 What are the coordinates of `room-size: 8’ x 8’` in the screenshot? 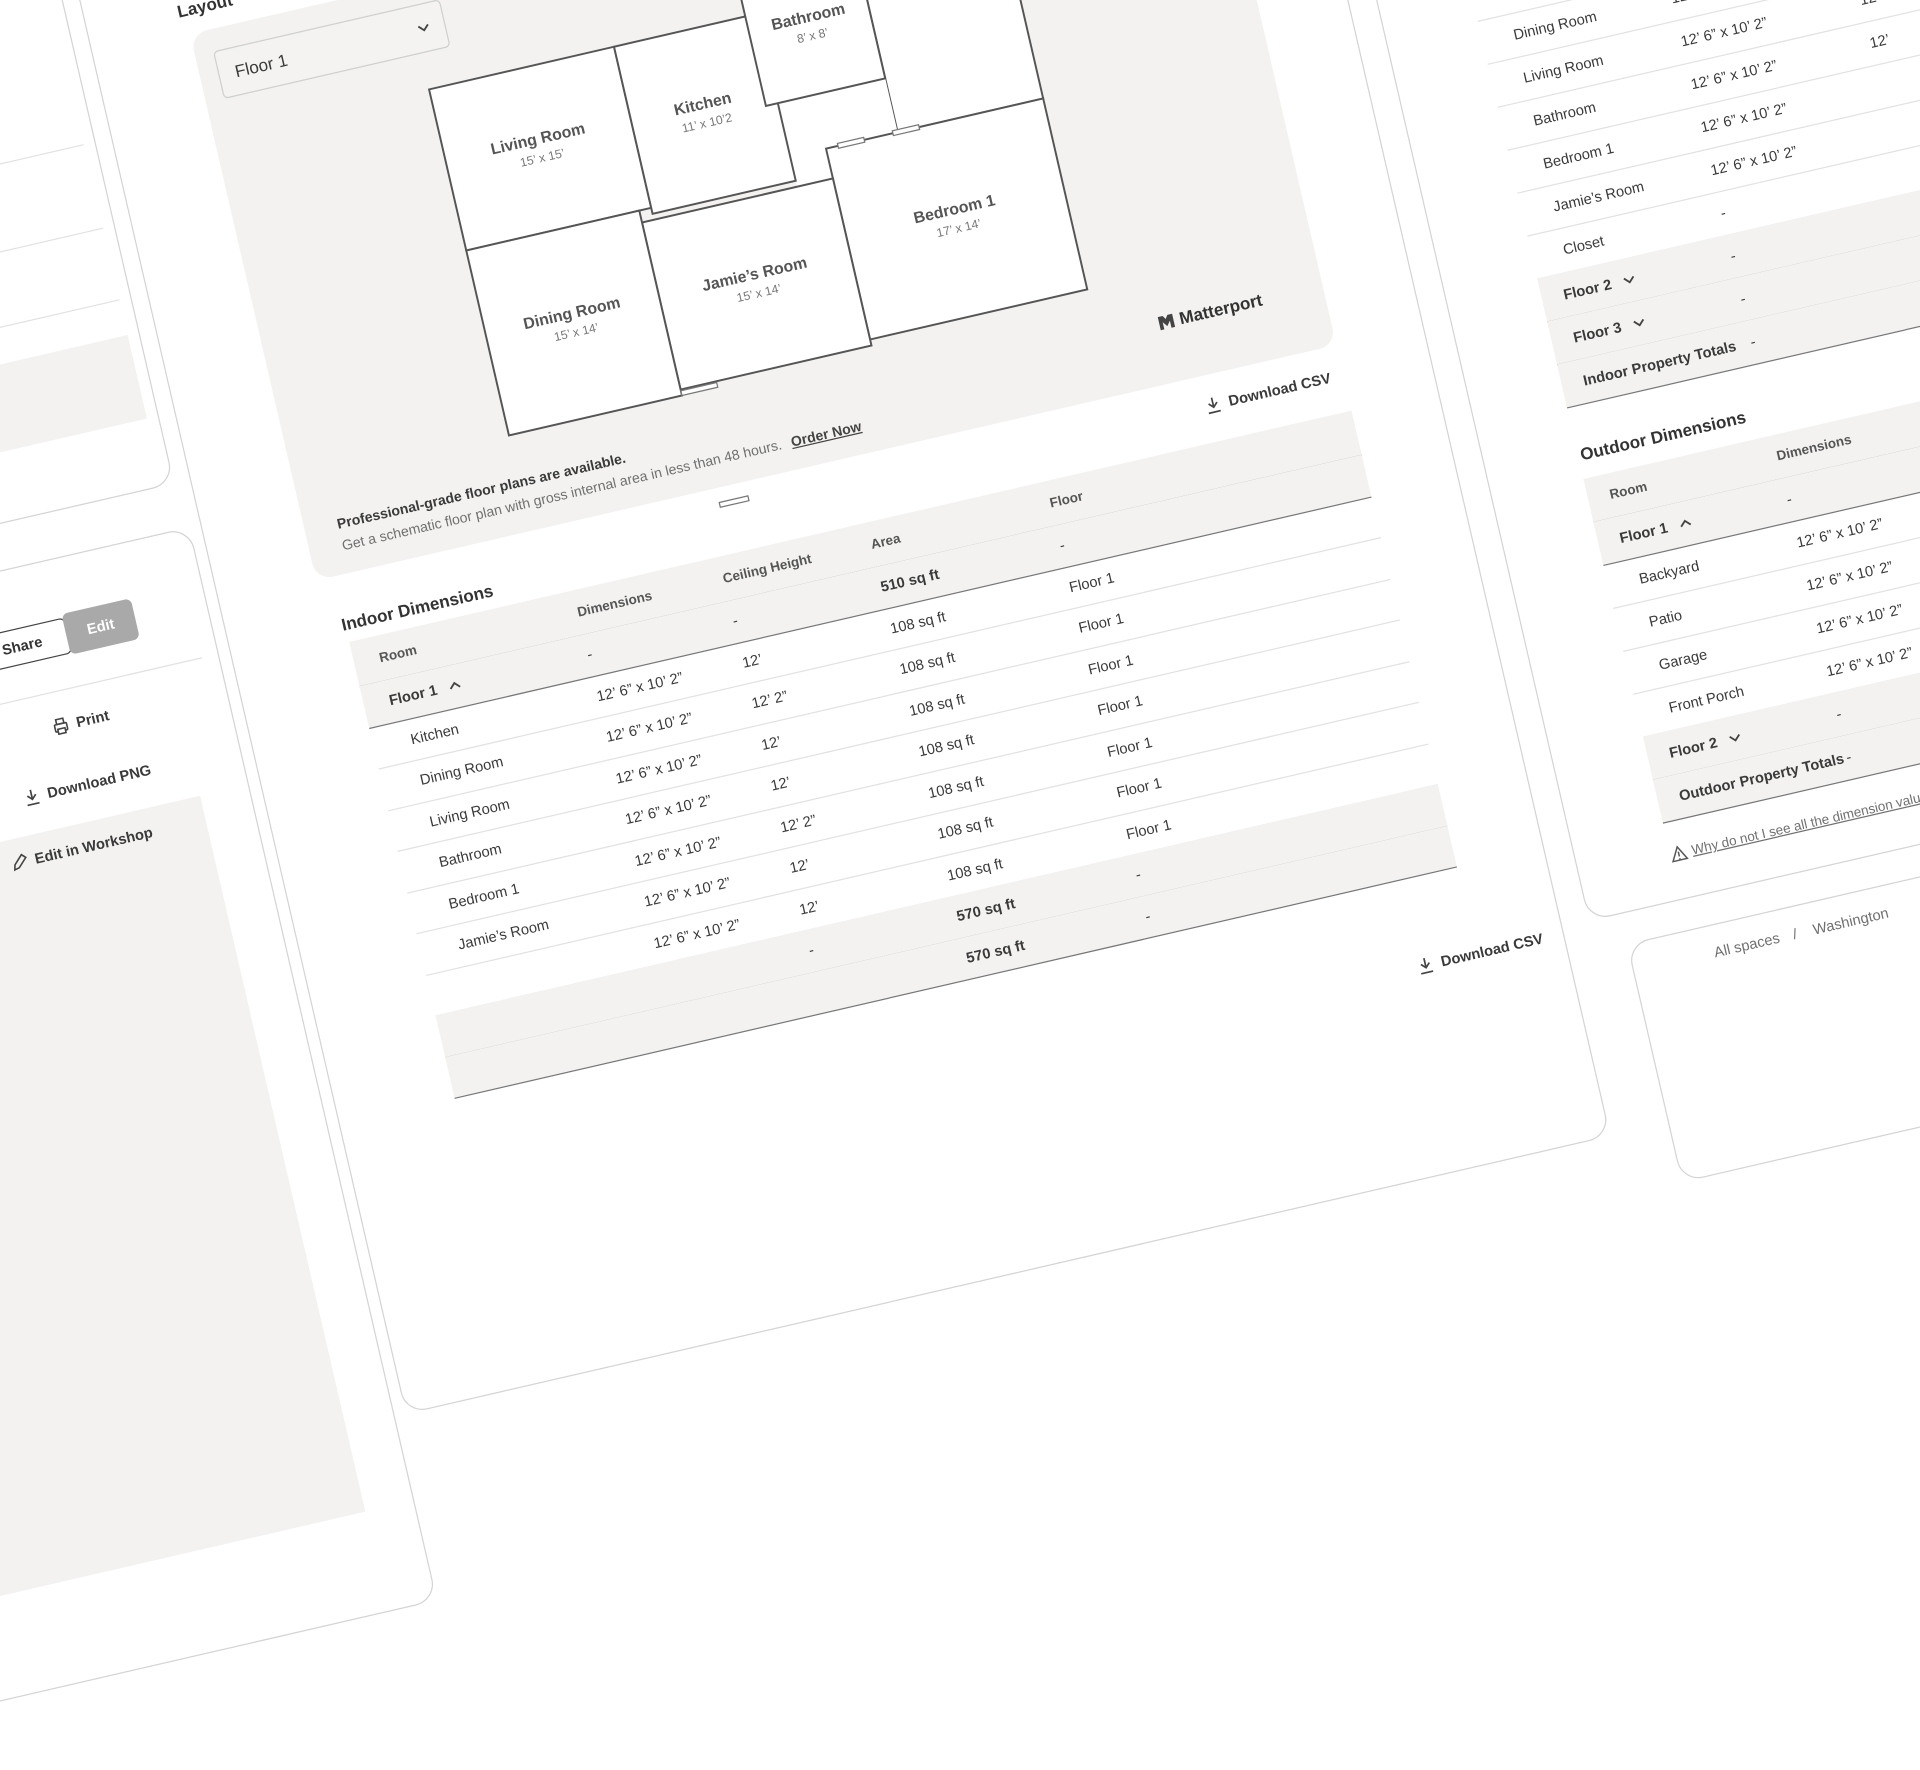 It's located at (813, 35).